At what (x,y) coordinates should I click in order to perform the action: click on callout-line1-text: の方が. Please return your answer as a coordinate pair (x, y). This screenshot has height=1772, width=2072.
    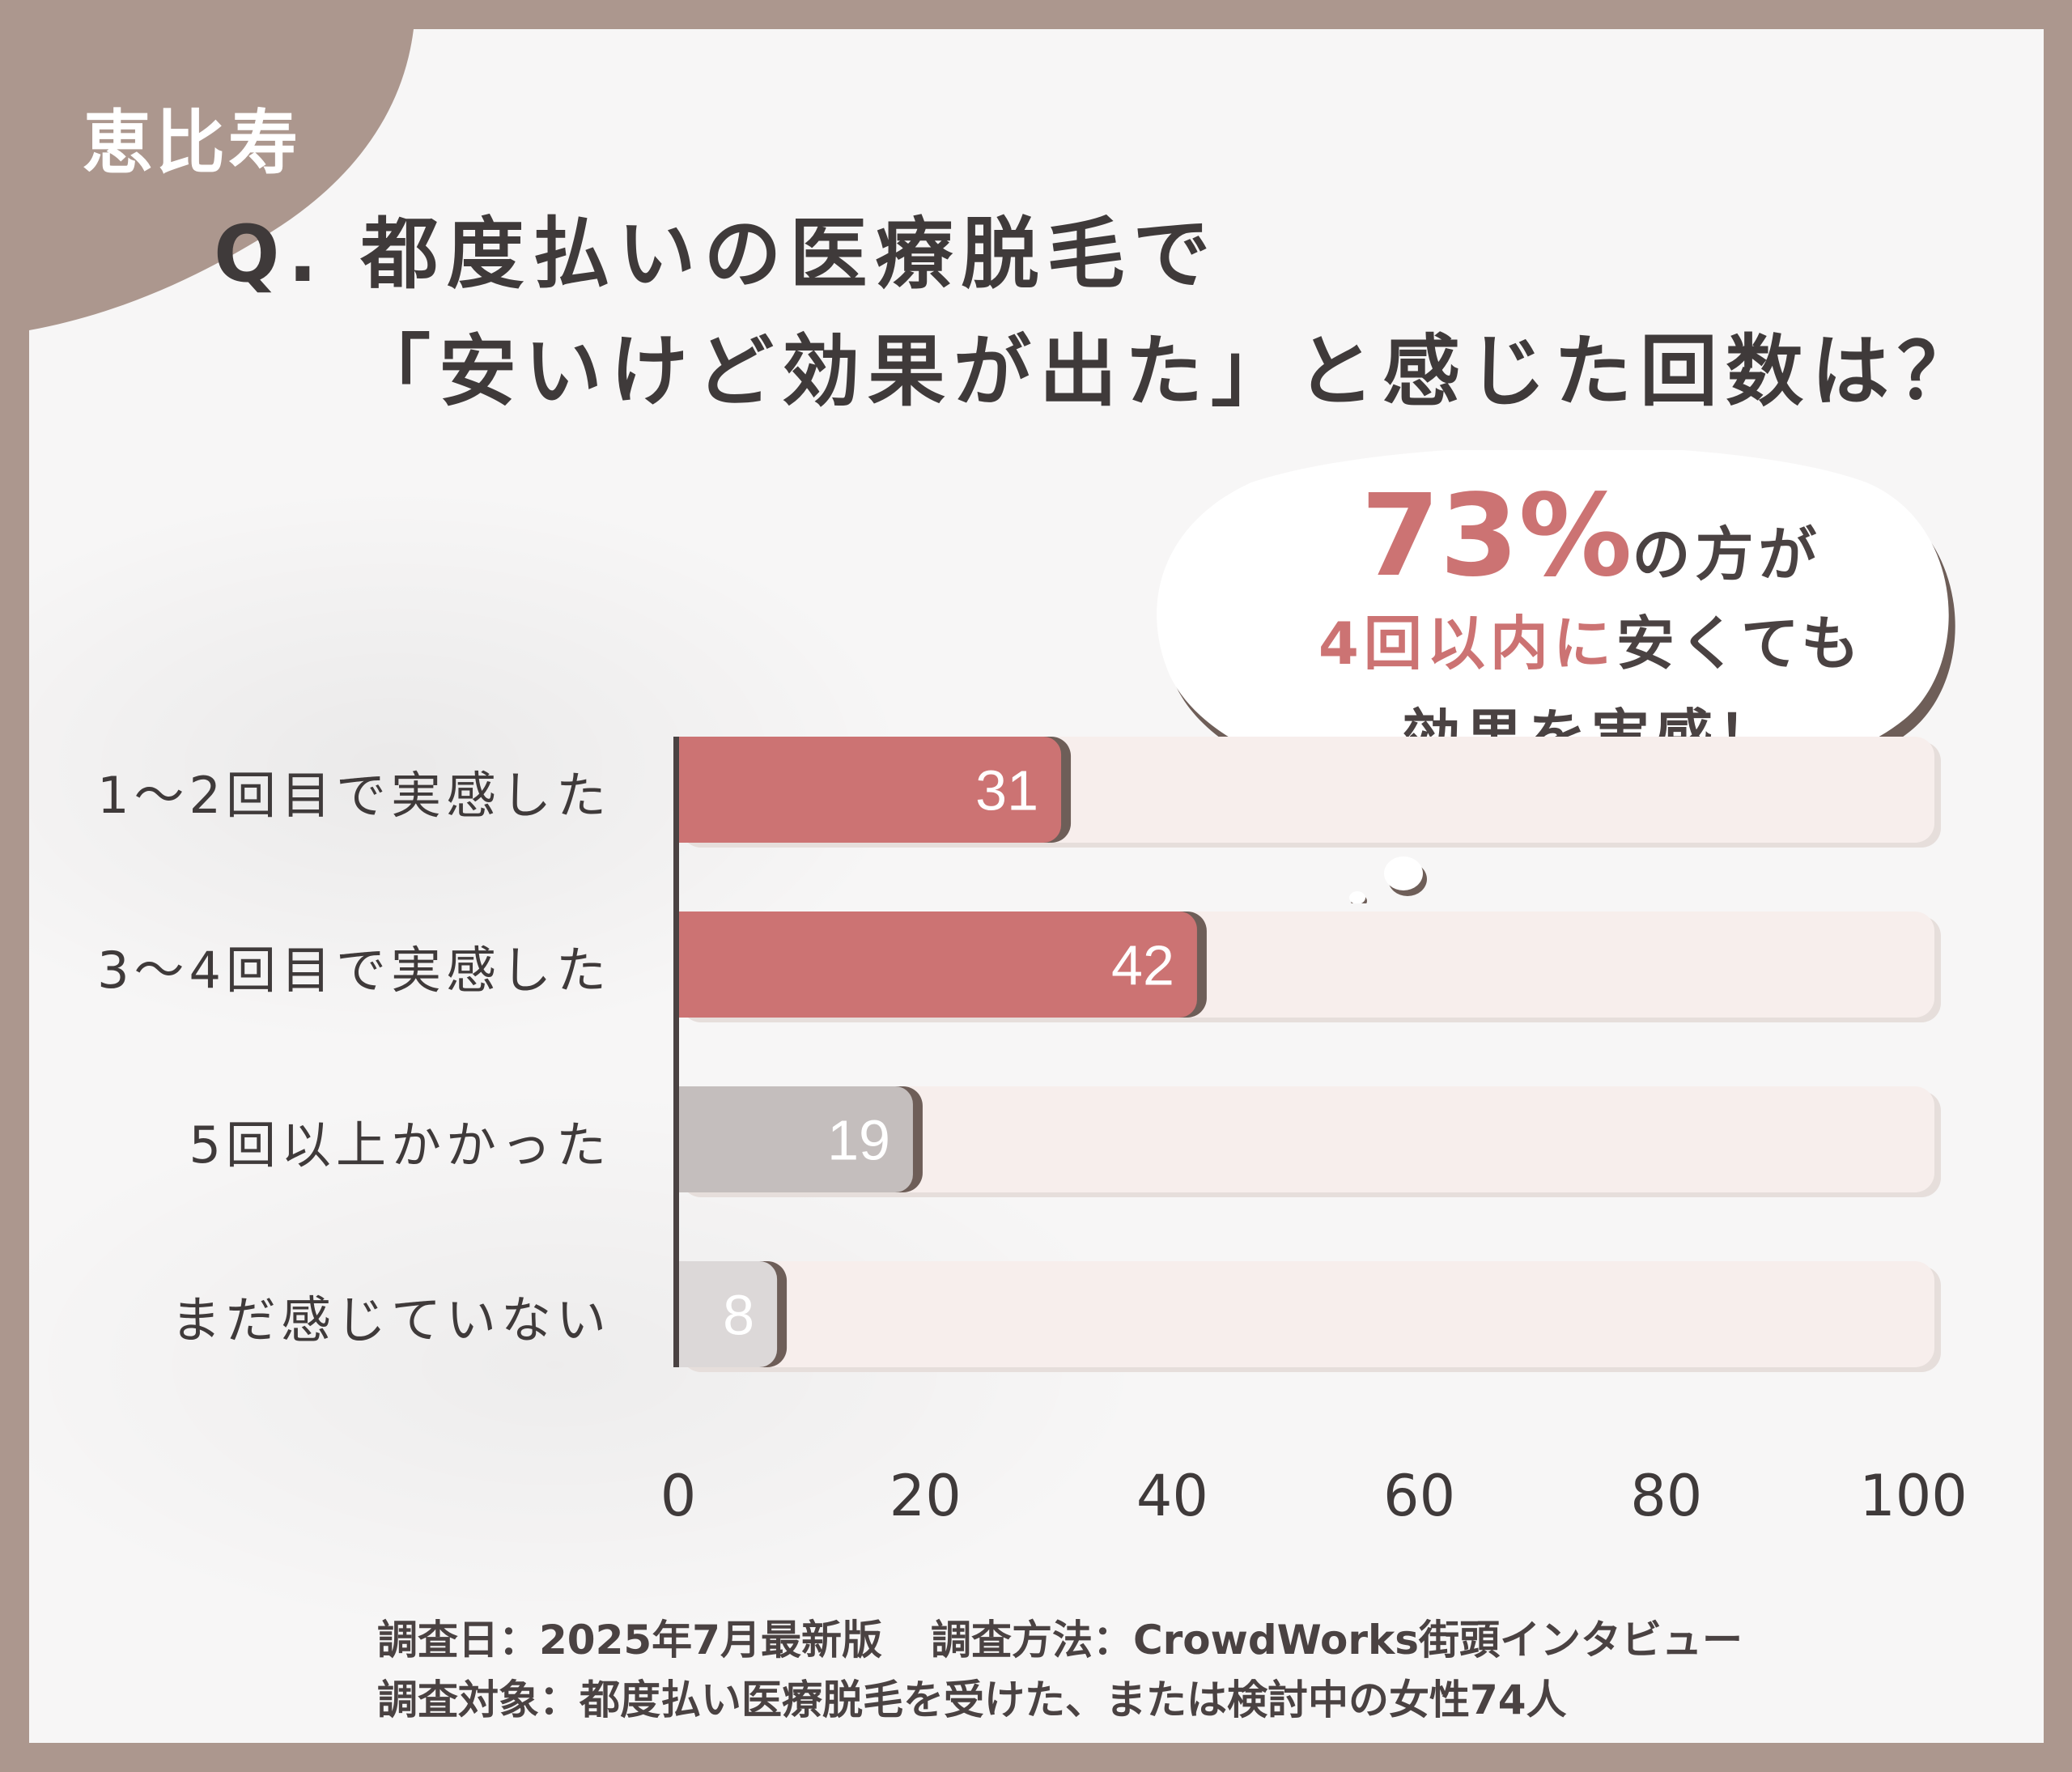
    Looking at the image, I should click on (1727, 555).